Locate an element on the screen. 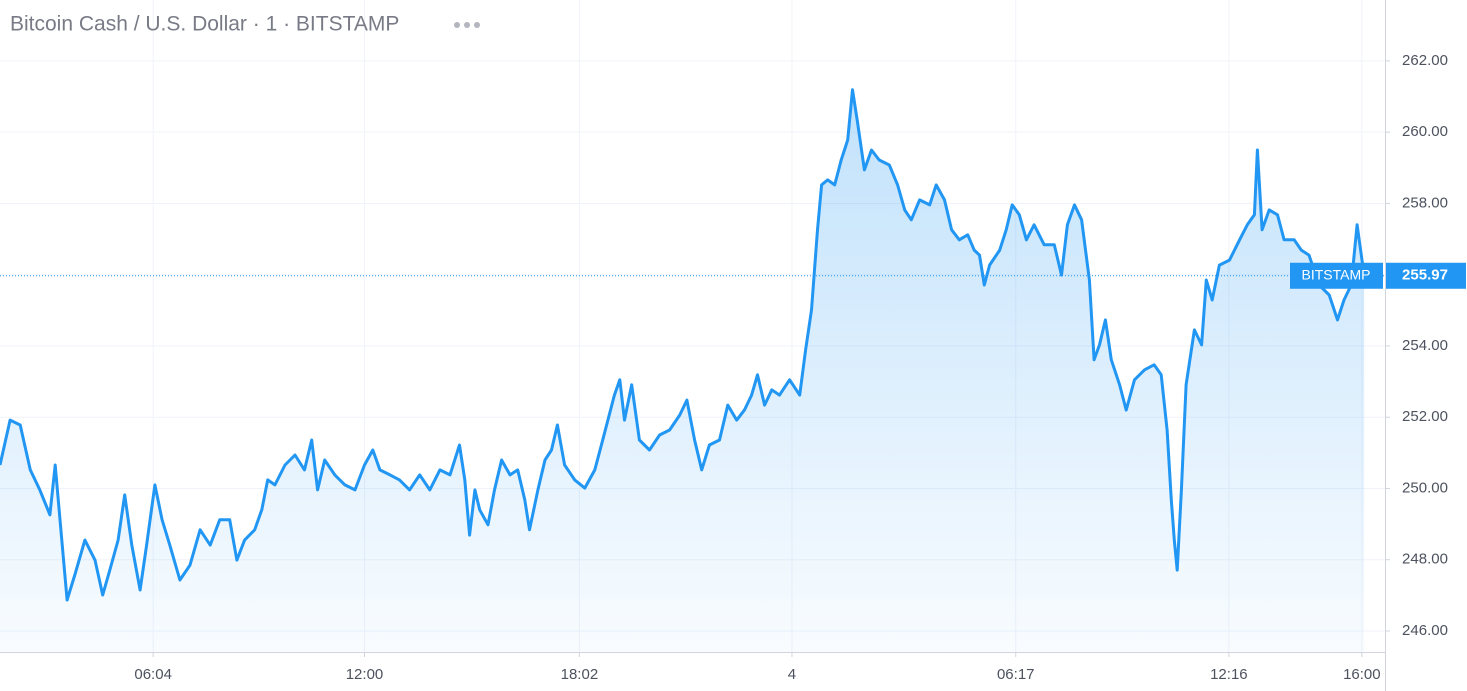  series-label: BITSTAMP is located at coordinates (1336, 274).